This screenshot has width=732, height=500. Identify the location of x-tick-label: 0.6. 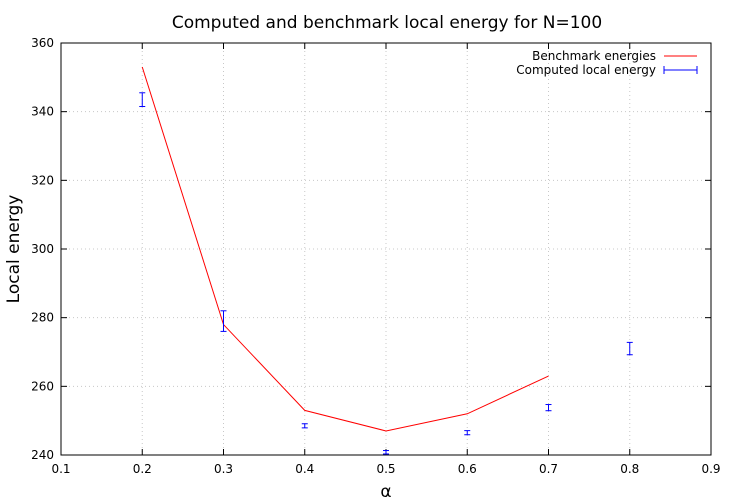
(467, 469).